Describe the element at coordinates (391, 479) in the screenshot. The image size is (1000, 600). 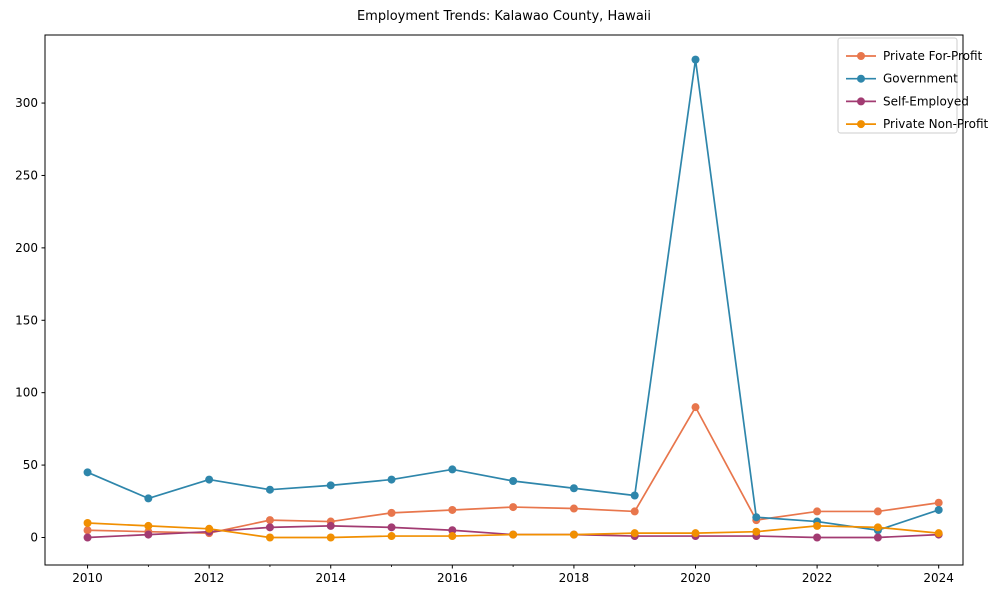
I see `data-point-government-2015` at that location.